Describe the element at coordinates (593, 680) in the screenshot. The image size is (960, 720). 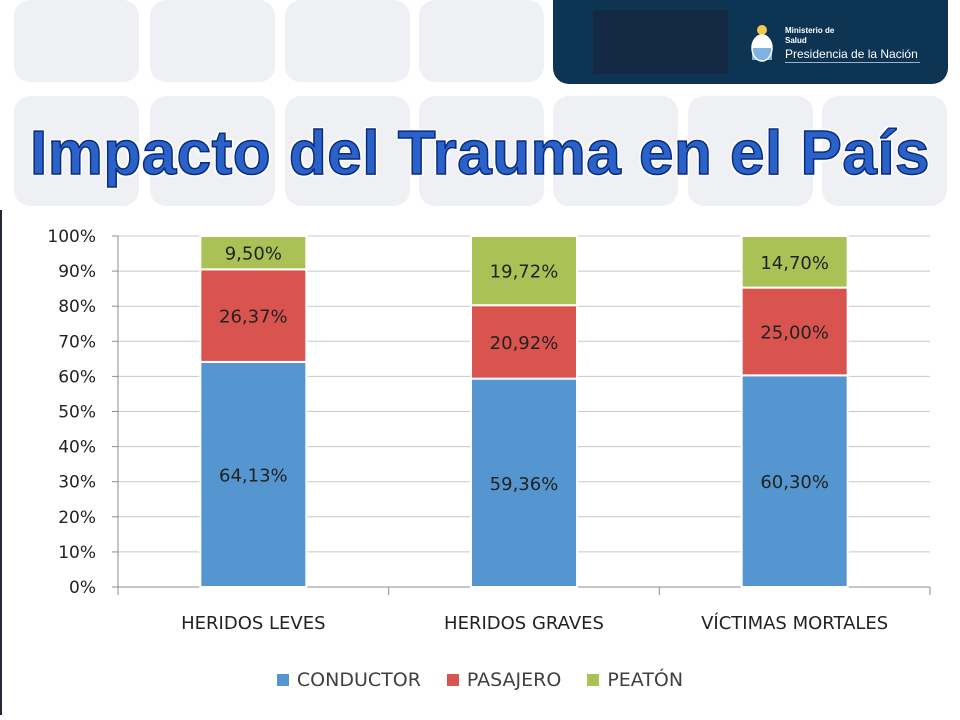
I see `legend-swatch-peaton` at that location.